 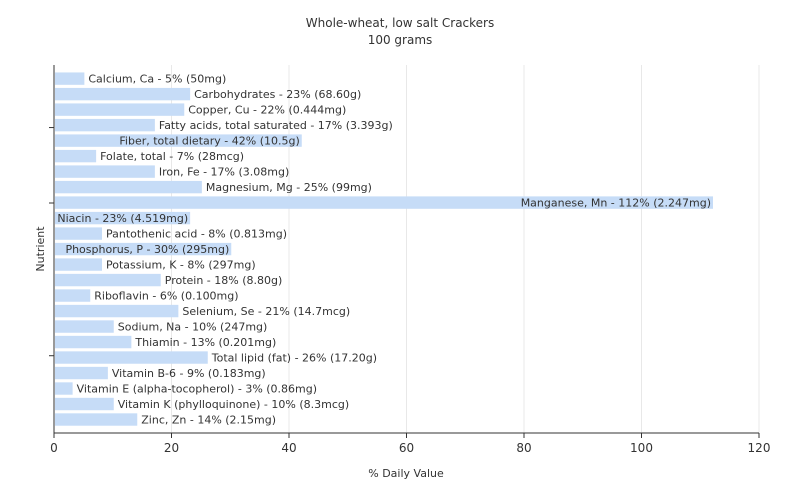 What do you see at coordinates (205, 342) in the screenshot?
I see `bar-label-17: Thiamin - 13% (0.201mg)` at bounding box center [205, 342].